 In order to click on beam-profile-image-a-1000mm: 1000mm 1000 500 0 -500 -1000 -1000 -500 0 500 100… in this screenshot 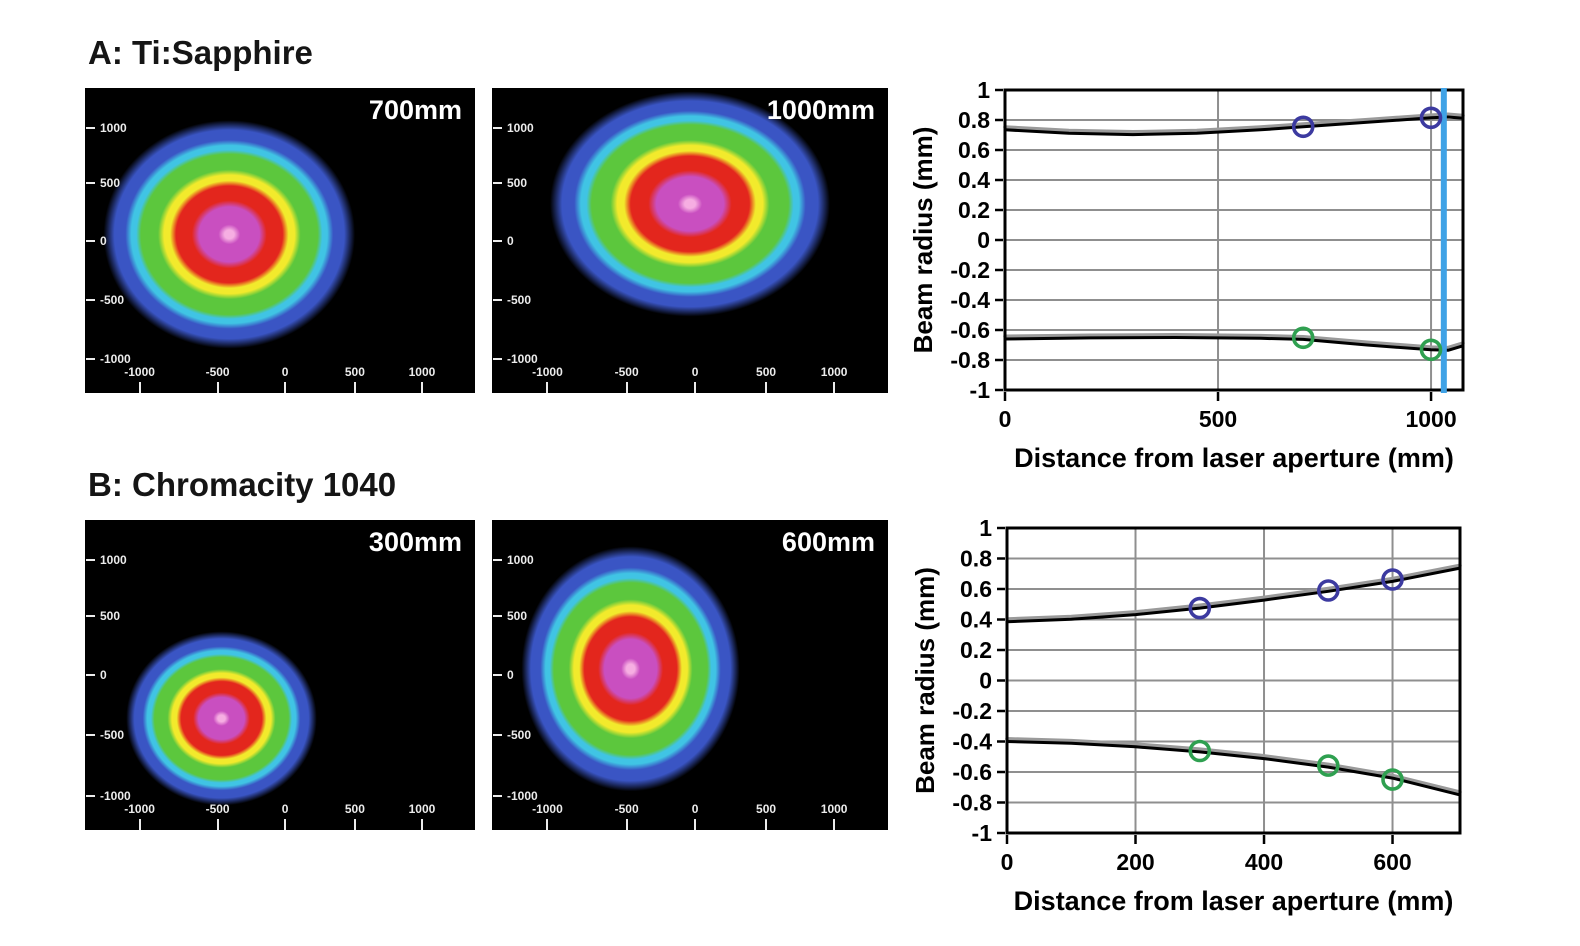, I will do `click(690, 240)`.